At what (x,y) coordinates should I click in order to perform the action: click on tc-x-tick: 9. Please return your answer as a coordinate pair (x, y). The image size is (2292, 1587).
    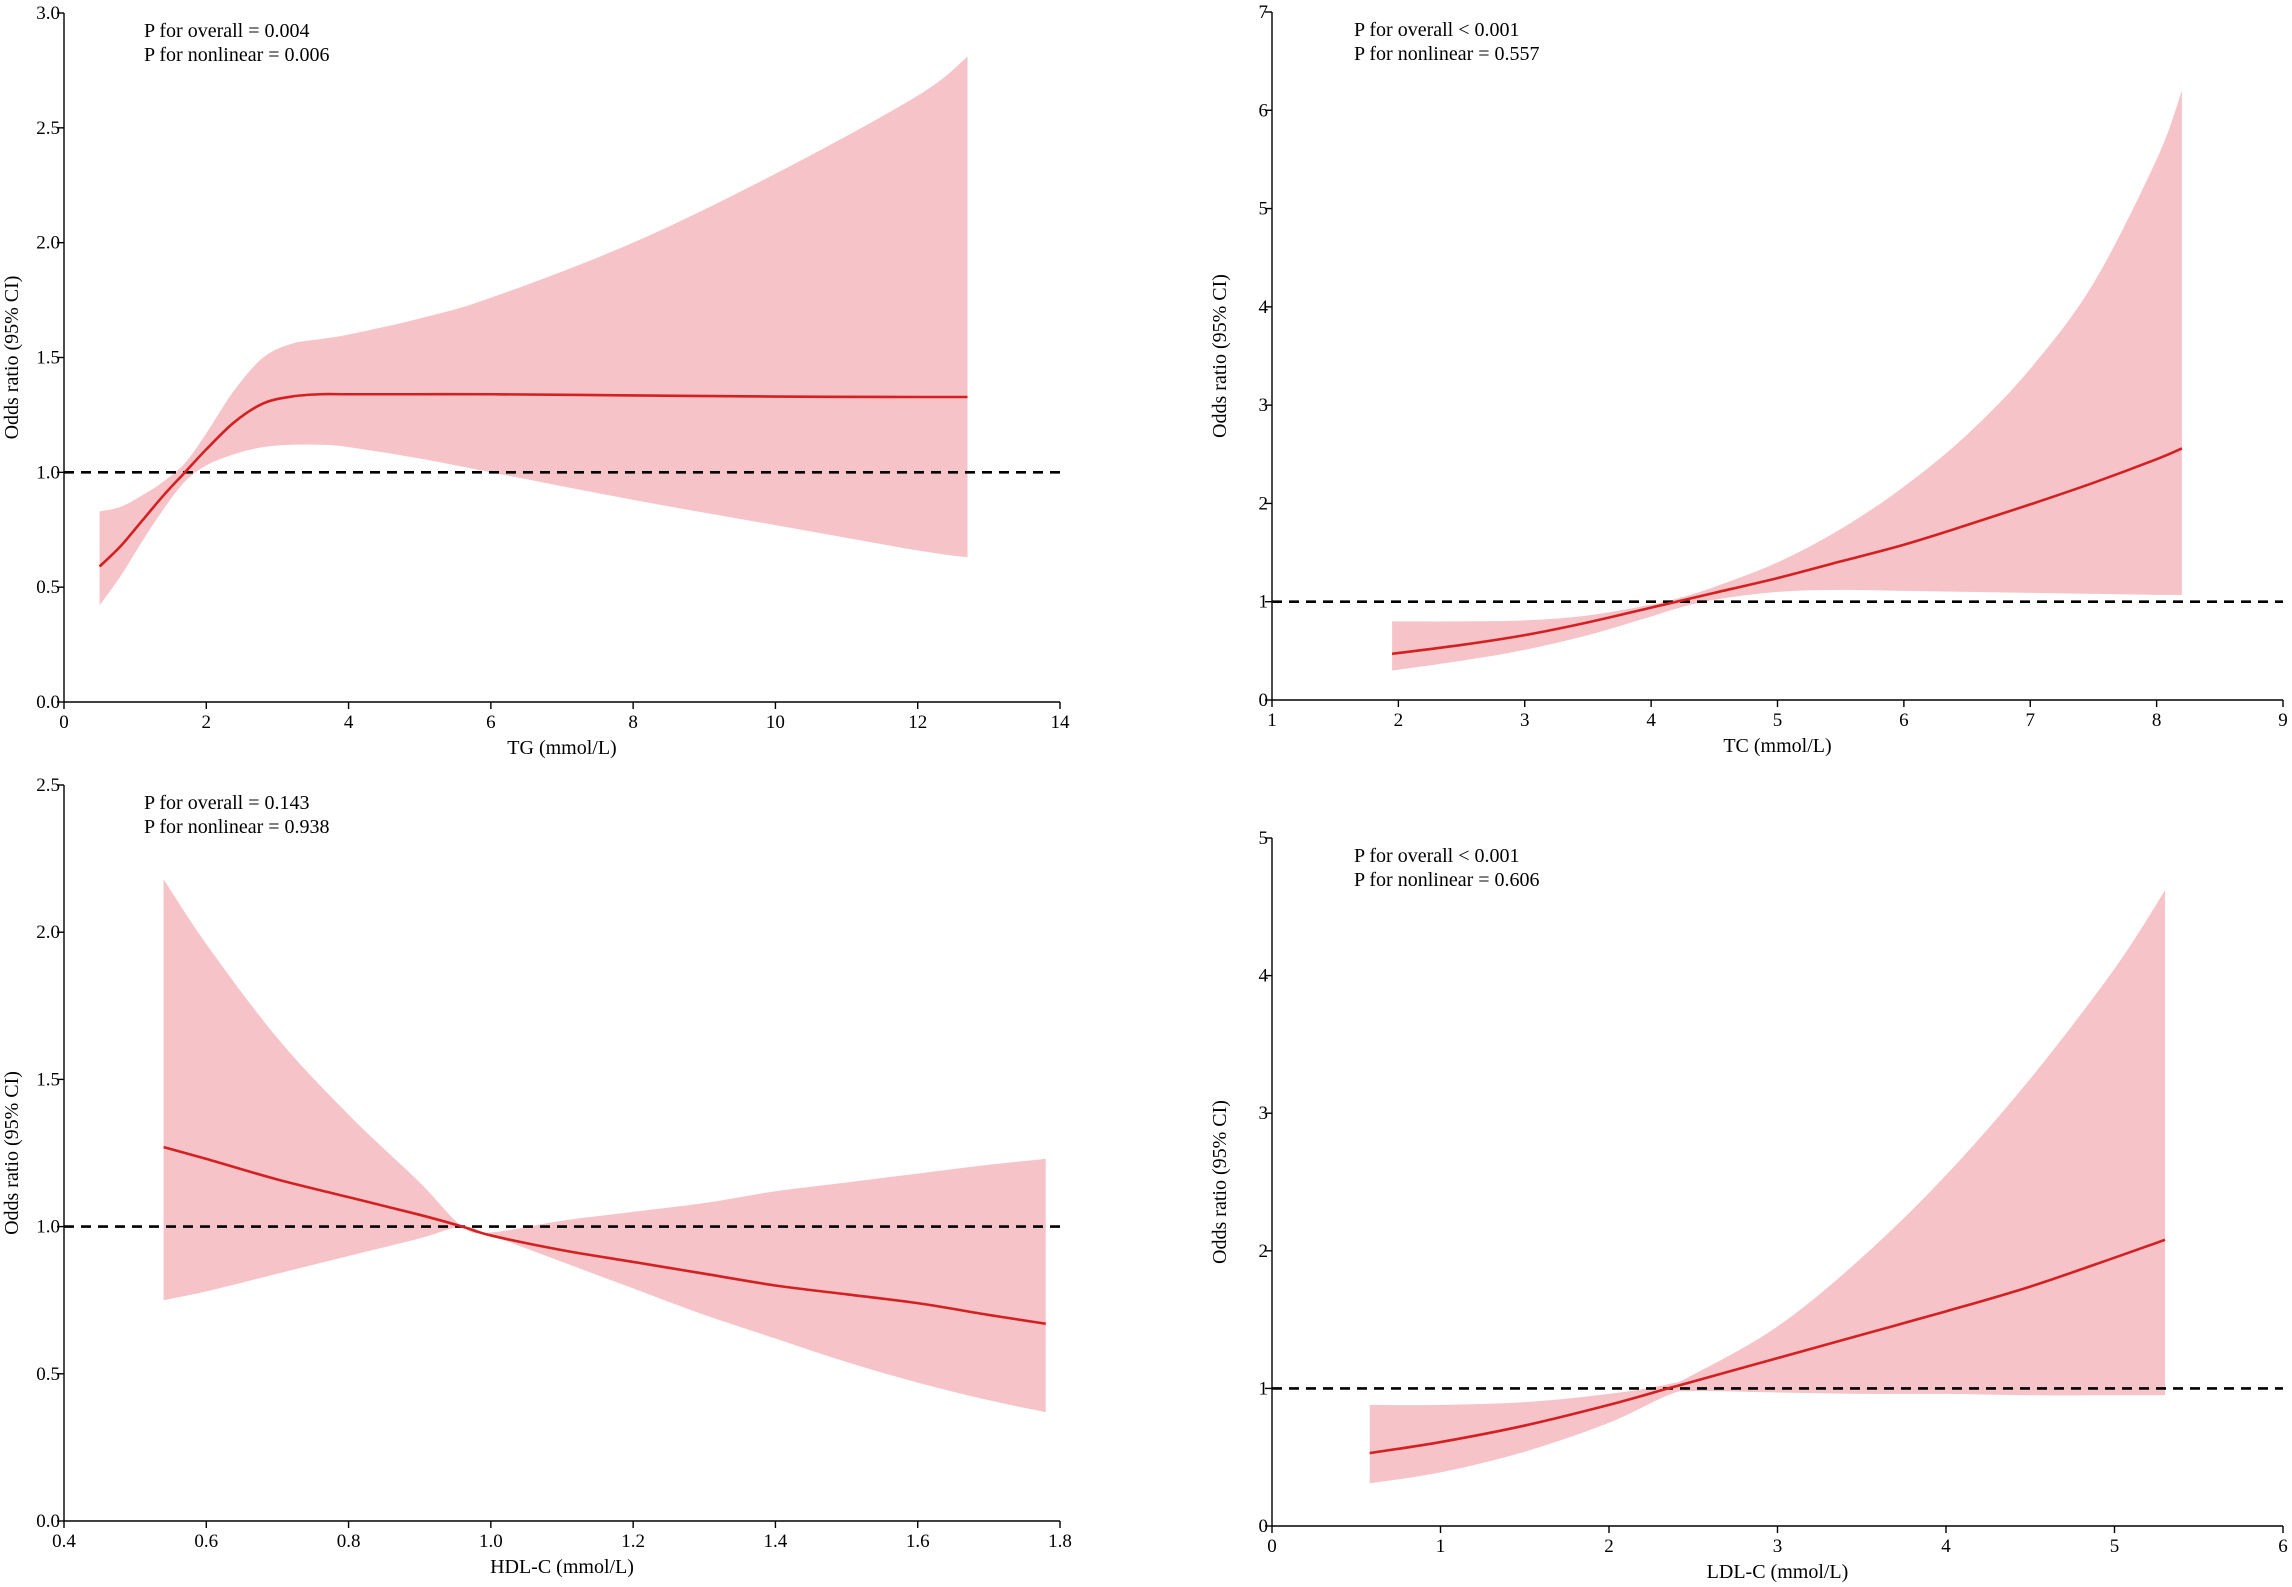
    Looking at the image, I should click on (2283, 715).